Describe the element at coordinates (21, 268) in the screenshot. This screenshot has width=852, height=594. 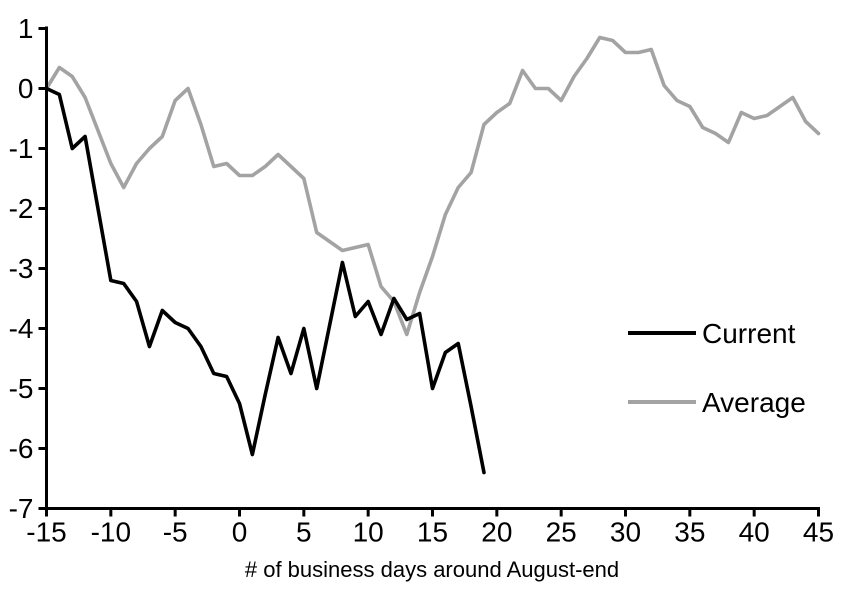
I see `y-tick-label: -3` at that location.